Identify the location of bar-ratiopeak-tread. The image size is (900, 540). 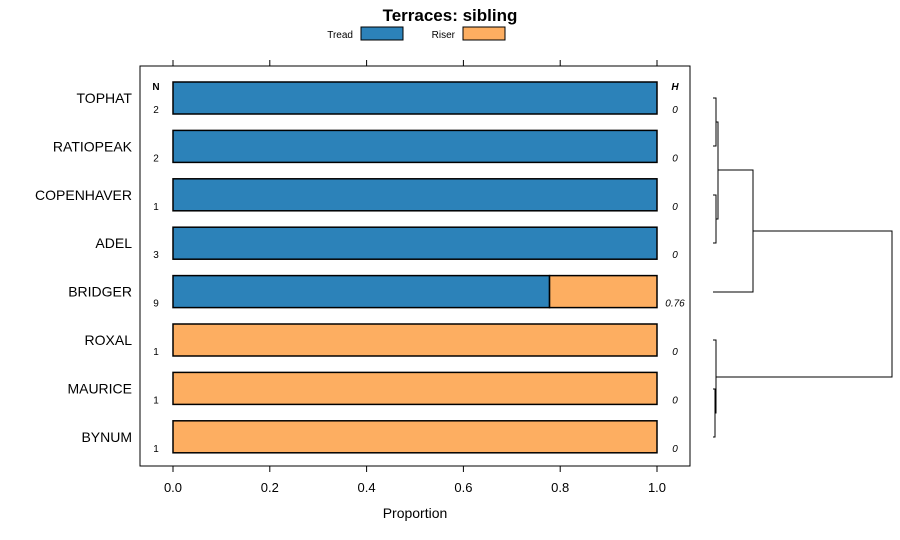
(415, 146).